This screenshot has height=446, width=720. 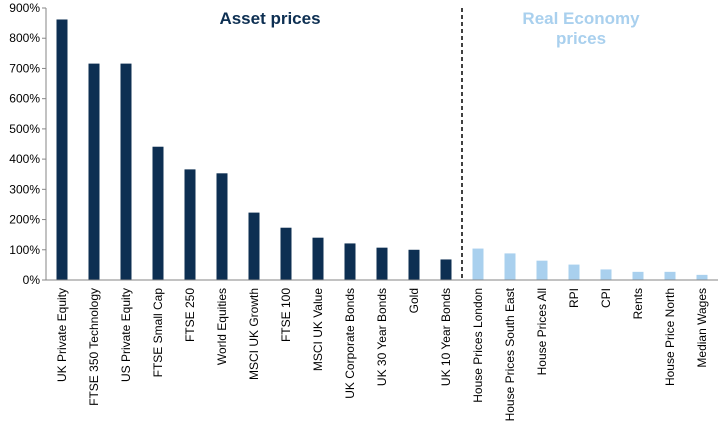 I want to click on y-tick-label: 300%, so click(x=24, y=189).